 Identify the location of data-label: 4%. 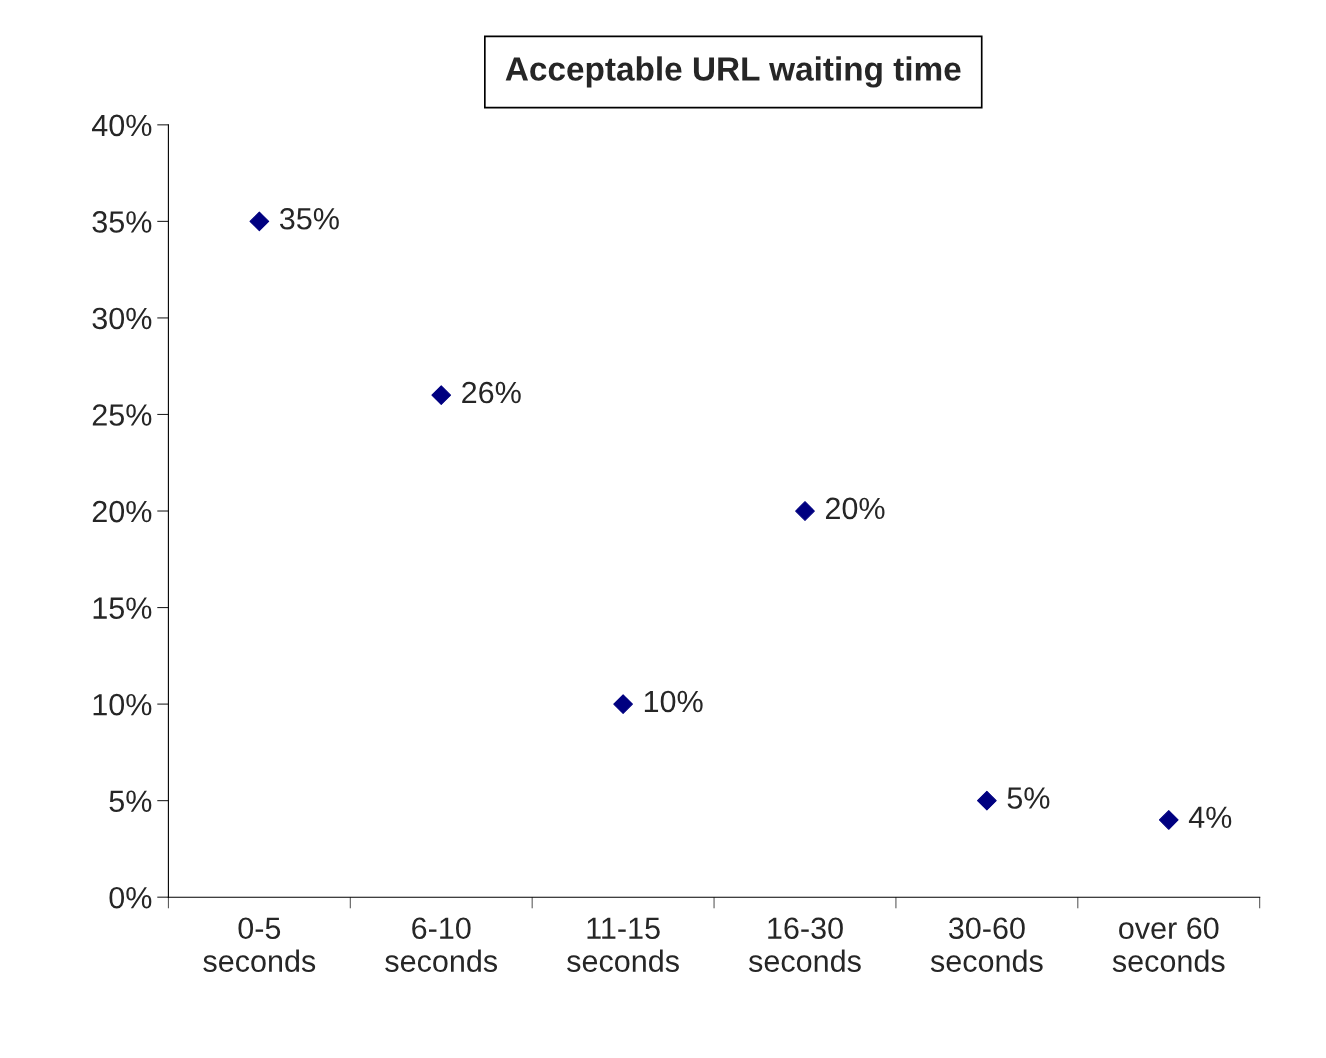
(1210, 817).